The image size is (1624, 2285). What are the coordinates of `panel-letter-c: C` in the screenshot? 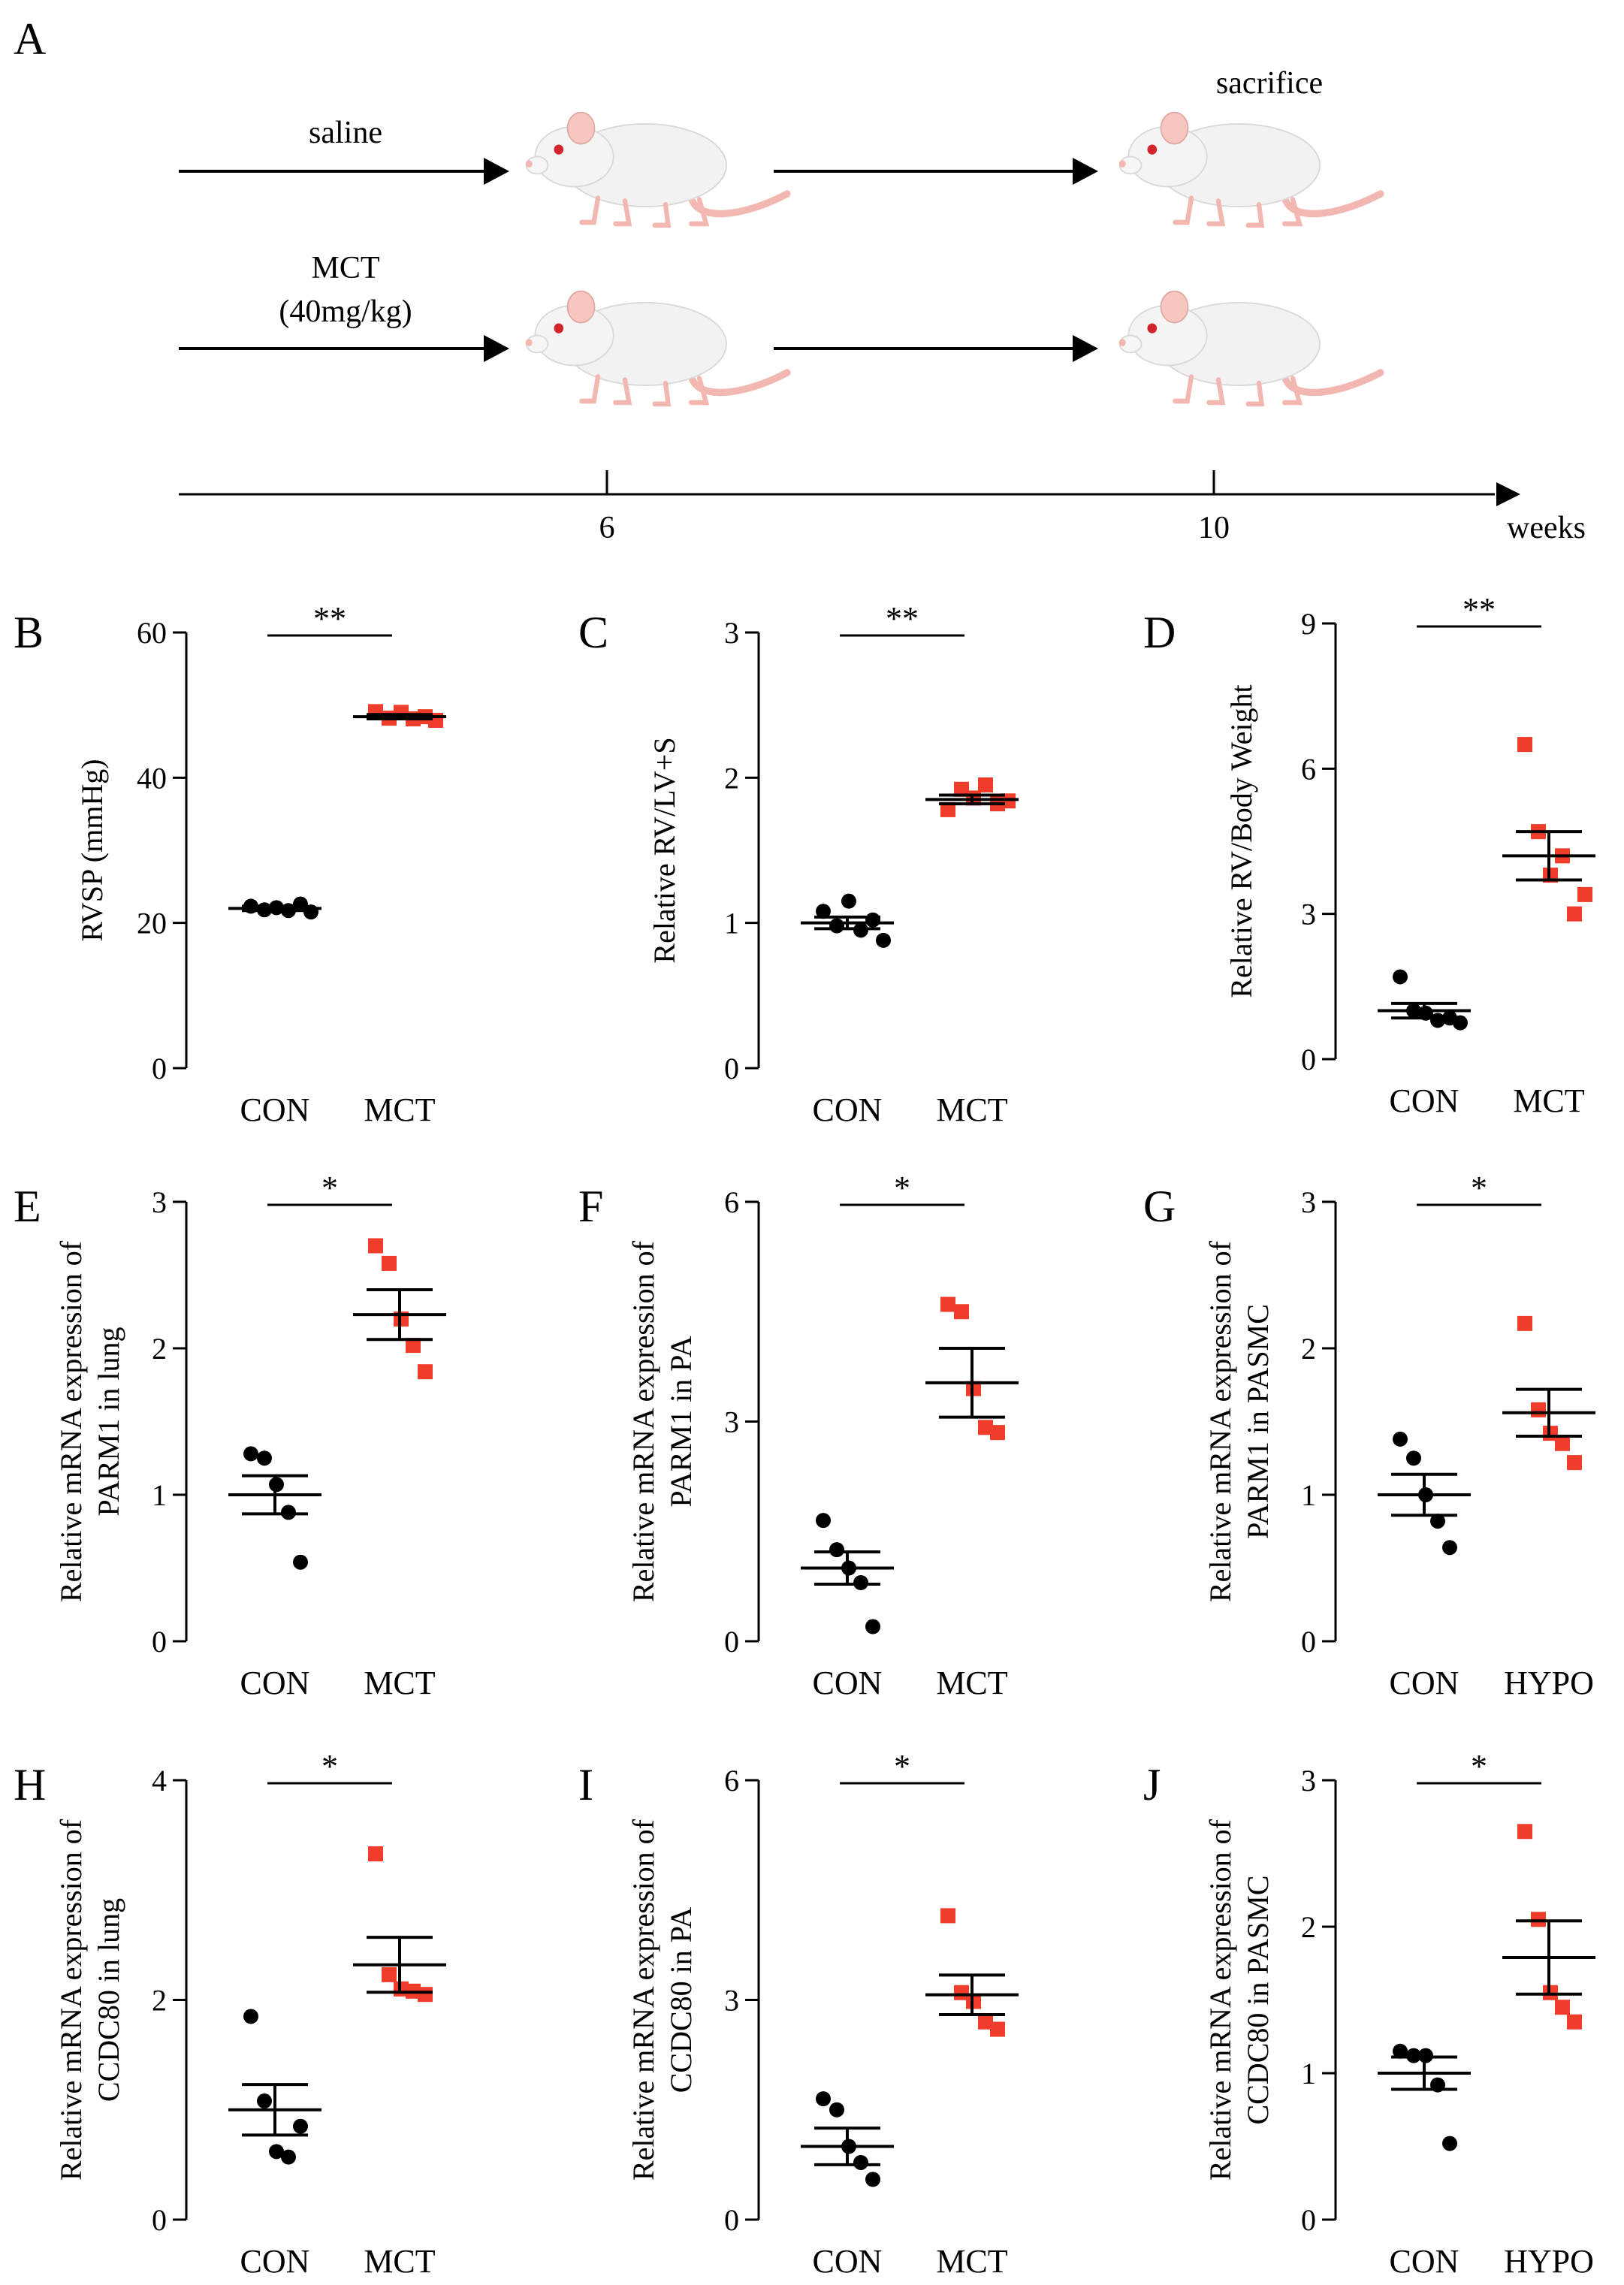 It's located at (593, 632).